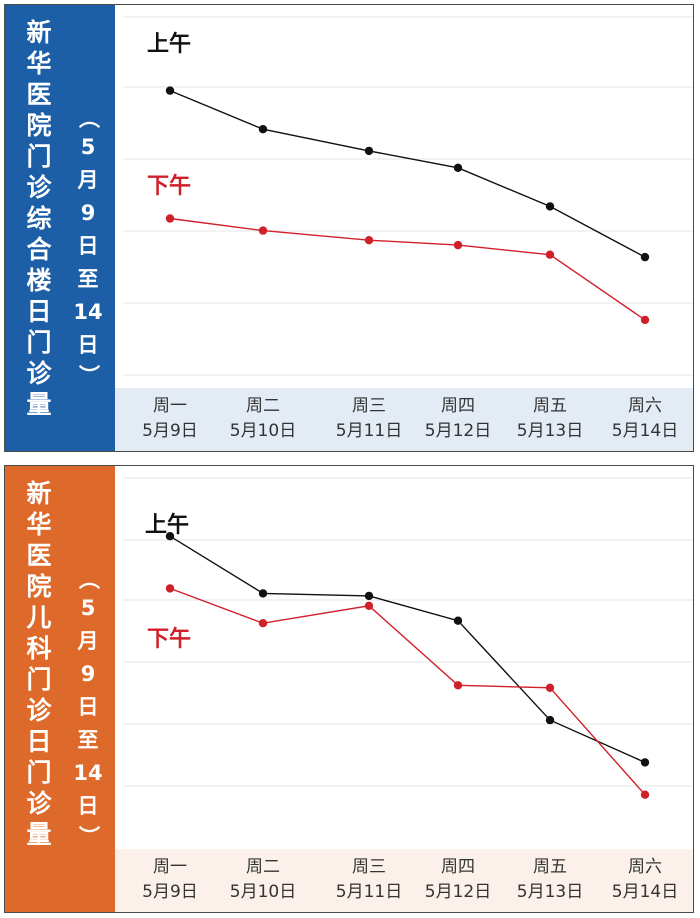 This screenshot has height=918, width=700. What do you see at coordinates (39, 342) in the screenshot?
I see `title-char: 门` at bounding box center [39, 342].